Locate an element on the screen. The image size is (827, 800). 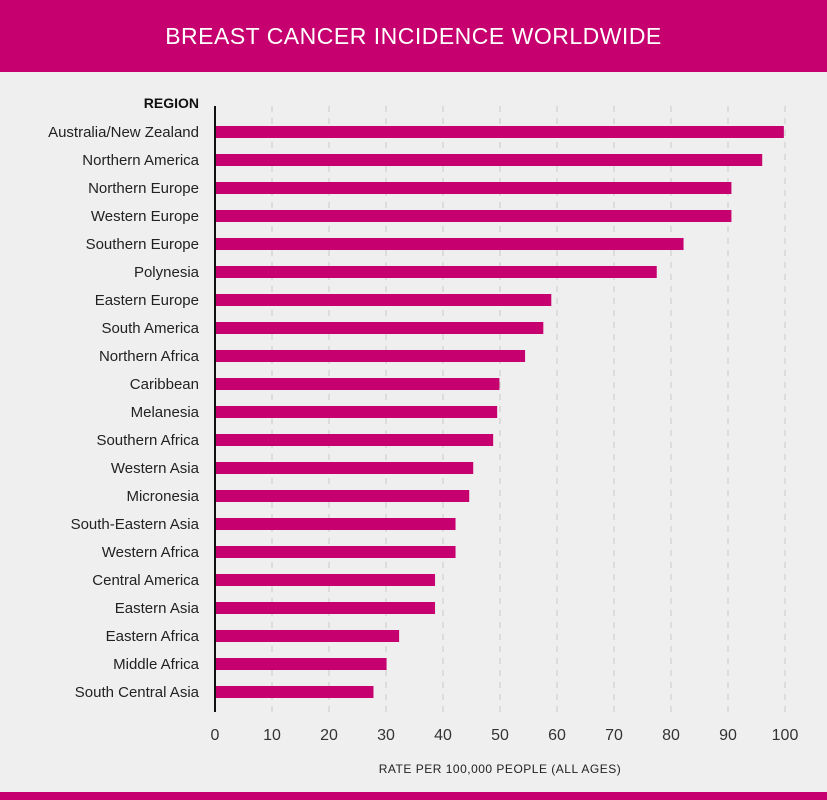
y-tick-label: Northern Africa is located at coordinates (149, 356).